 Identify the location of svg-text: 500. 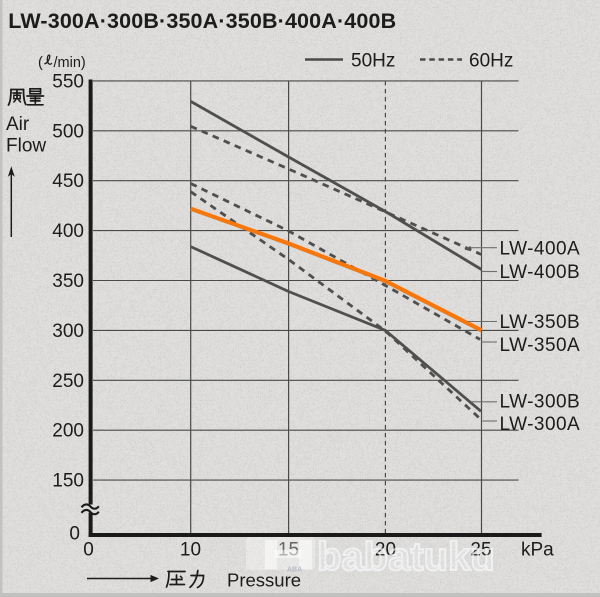
(68, 131).